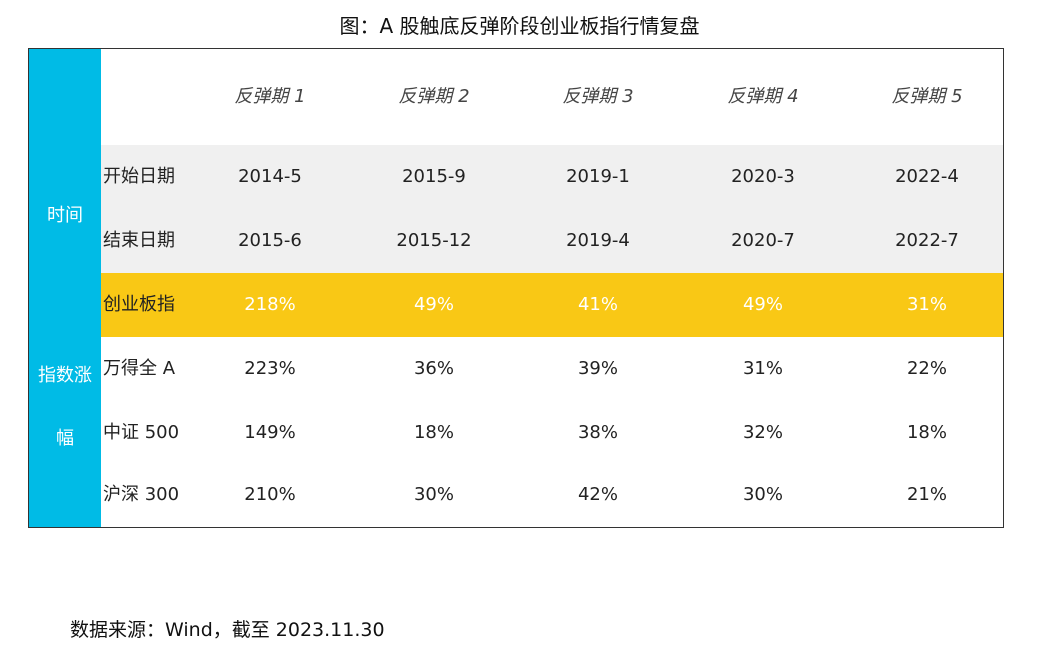 The width and height of the screenshot is (1039, 664). What do you see at coordinates (65, 215) in the screenshot?
I see `side-label-time: 时间` at bounding box center [65, 215].